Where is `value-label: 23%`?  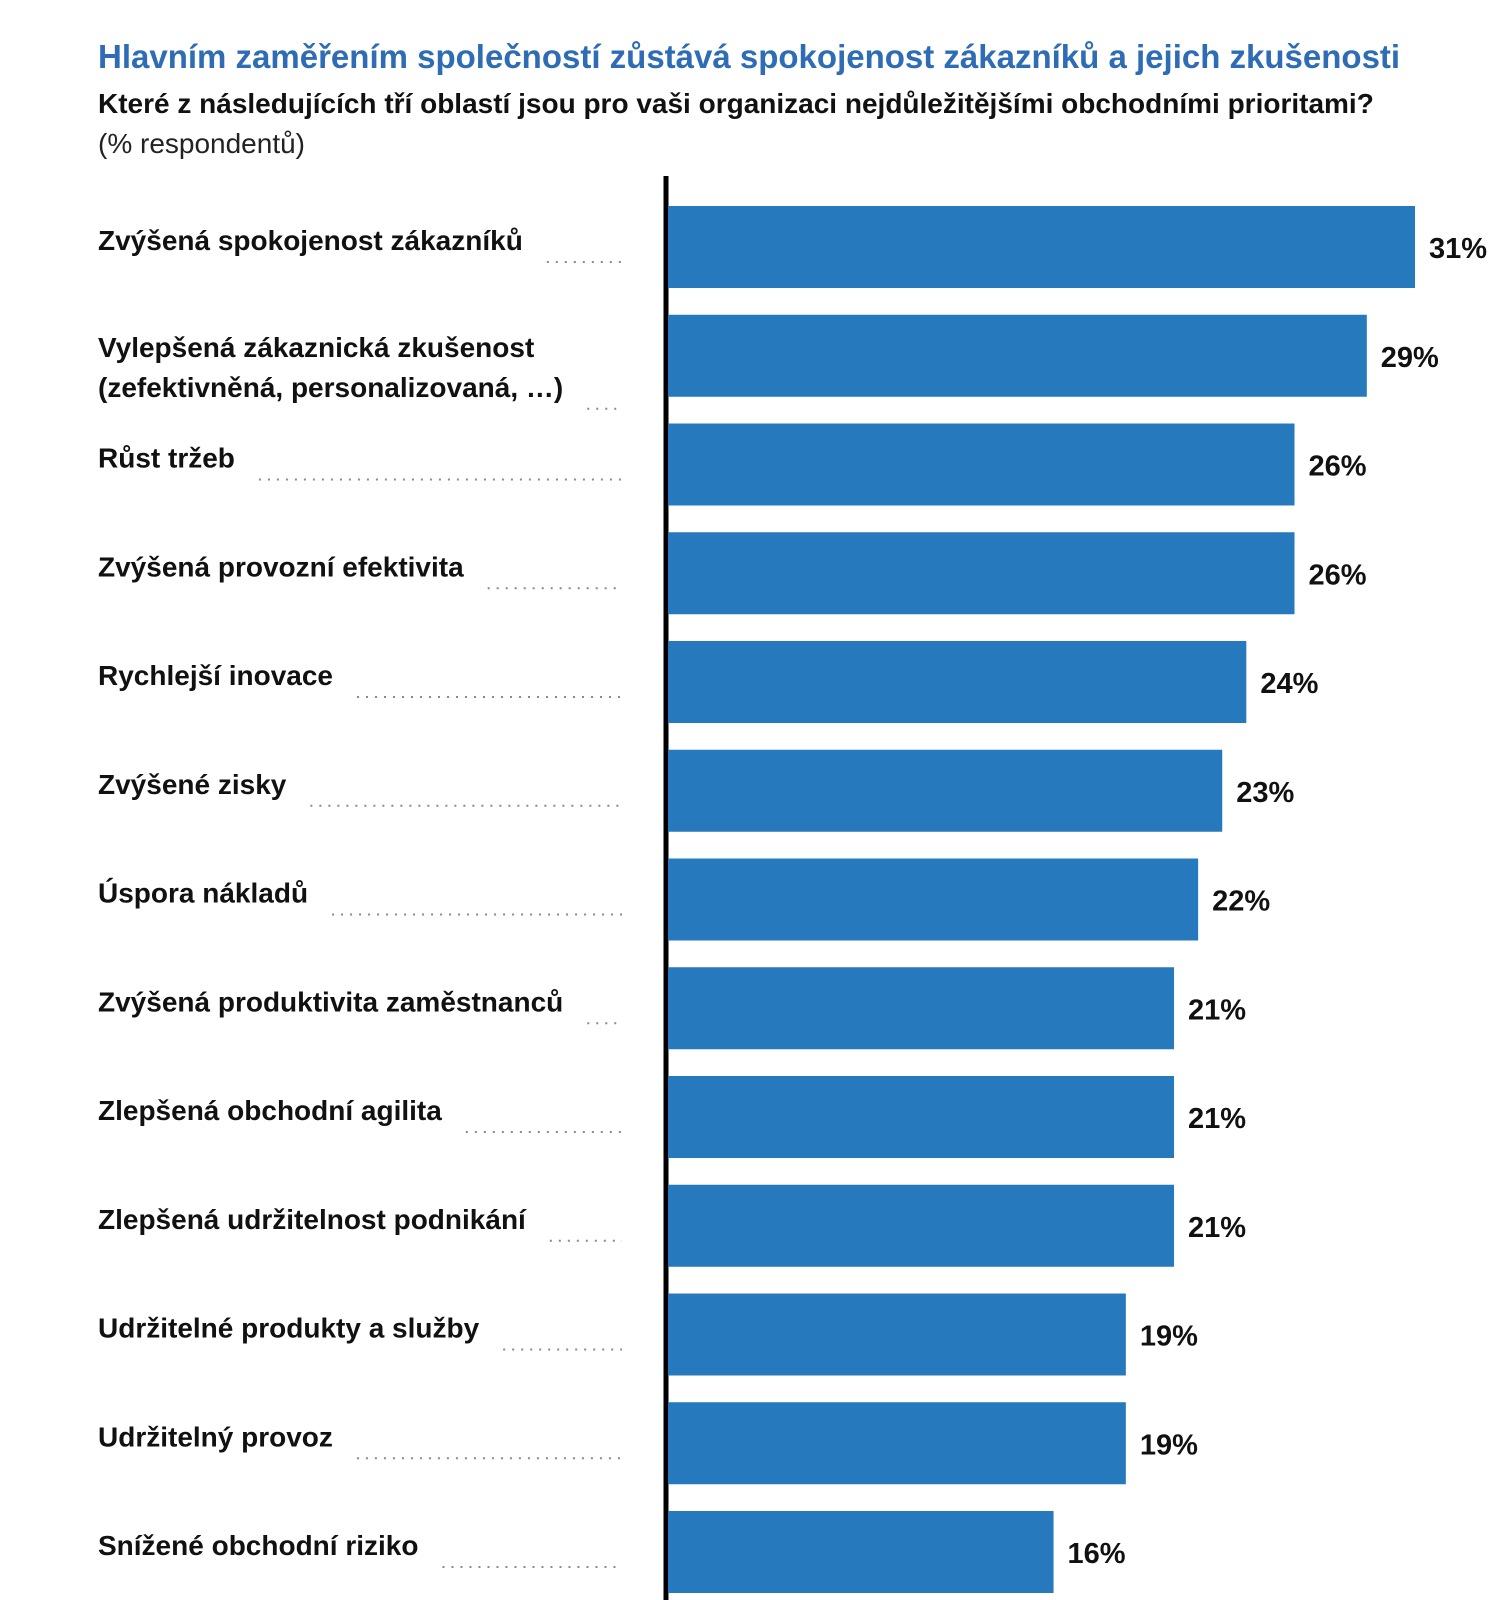
value-label: 23% is located at coordinates (1265, 793).